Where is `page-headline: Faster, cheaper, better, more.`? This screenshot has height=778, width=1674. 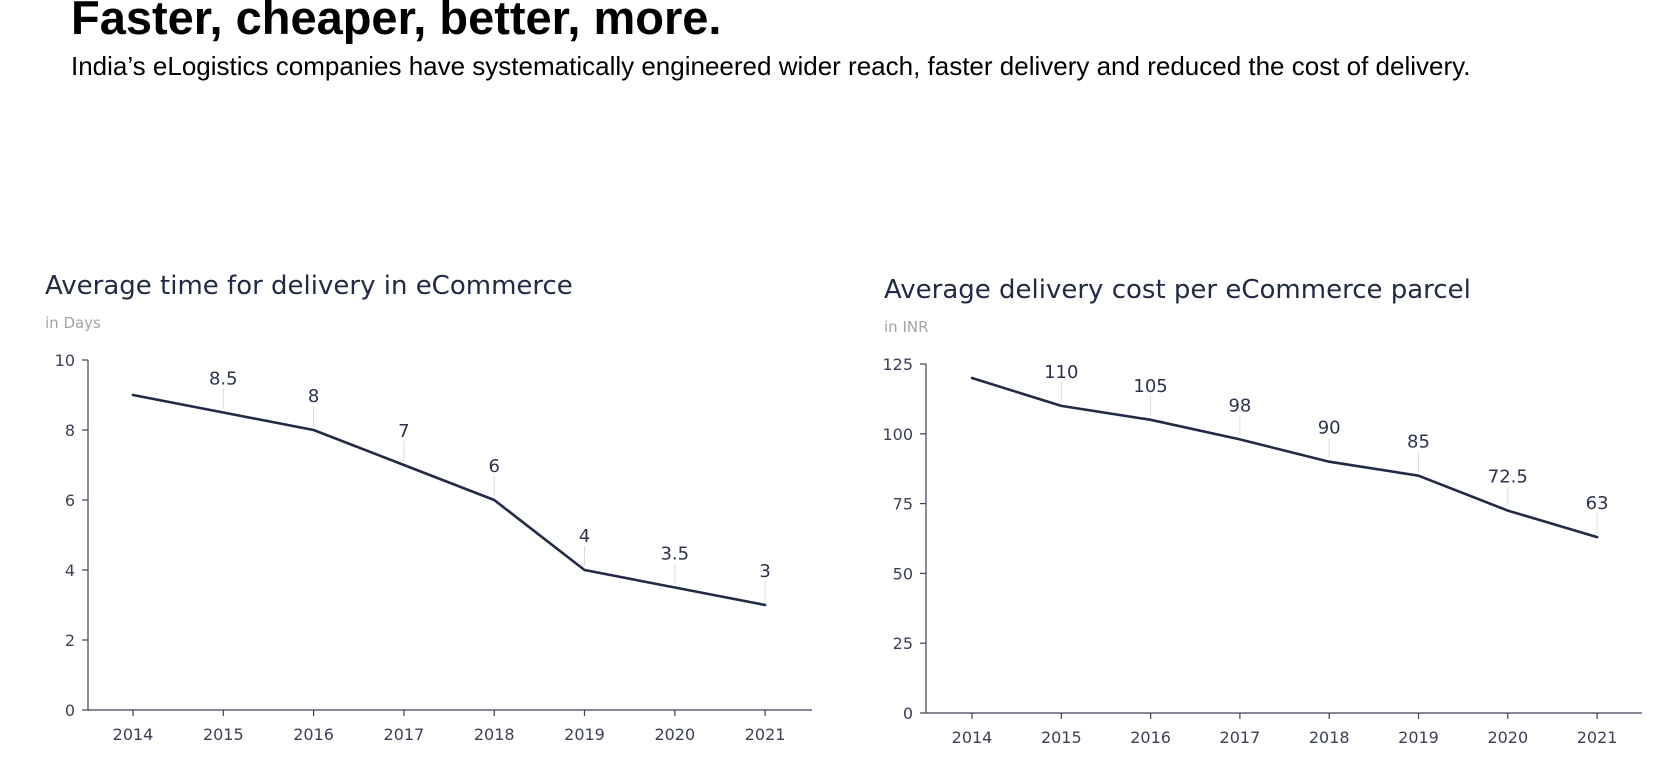
page-headline: Faster, cheaper, better, more. is located at coordinates (396, 22).